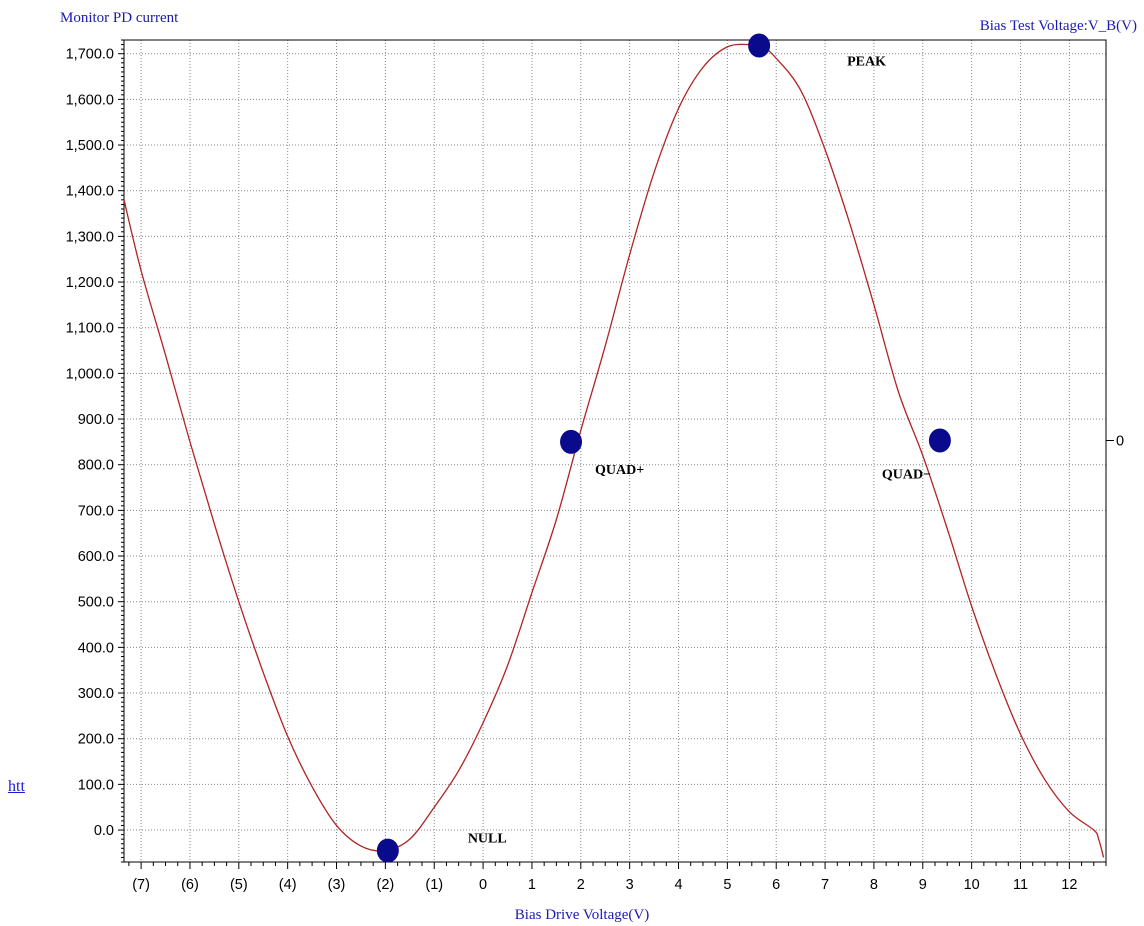 The width and height of the screenshot is (1144, 926). What do you see at coordinates (96, 511) in the screenshot?
I see `y-tick-label: 700.0` at bounding box center [96, 511].